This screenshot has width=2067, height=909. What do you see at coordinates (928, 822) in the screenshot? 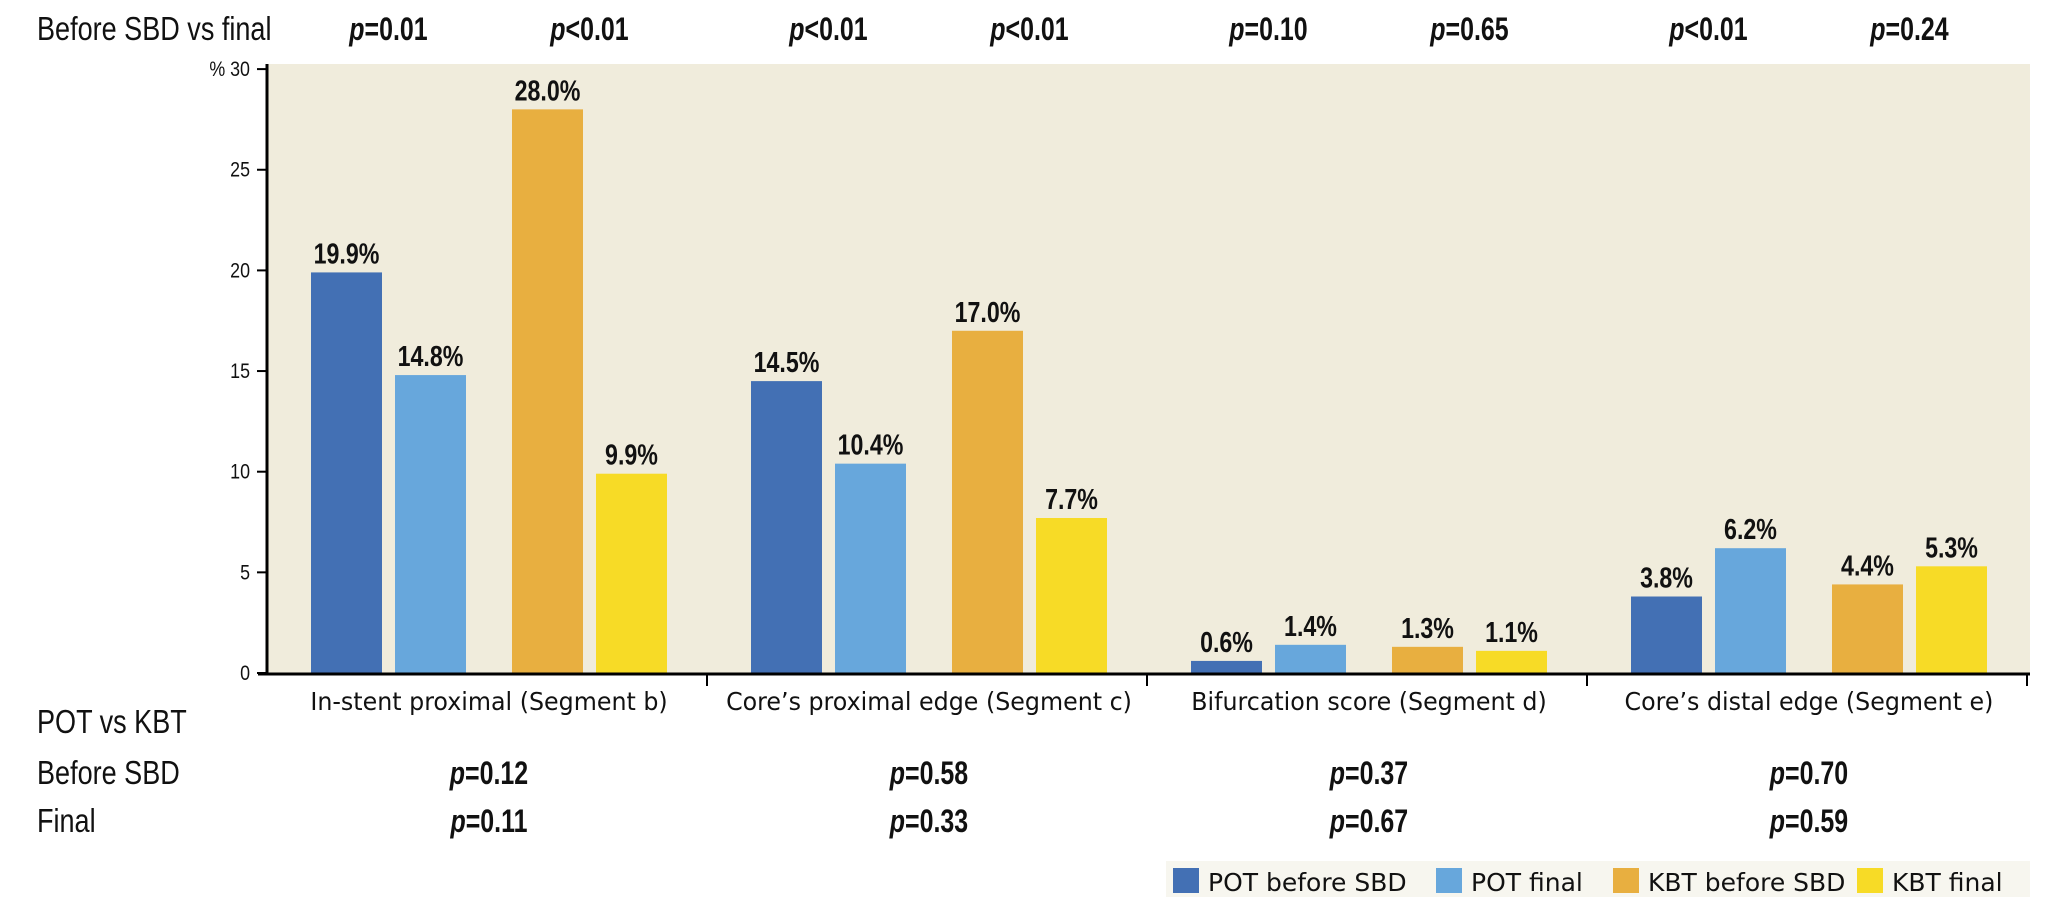
I see `bottom-pvalue: p=0.33` at bounding box center [928, 822].